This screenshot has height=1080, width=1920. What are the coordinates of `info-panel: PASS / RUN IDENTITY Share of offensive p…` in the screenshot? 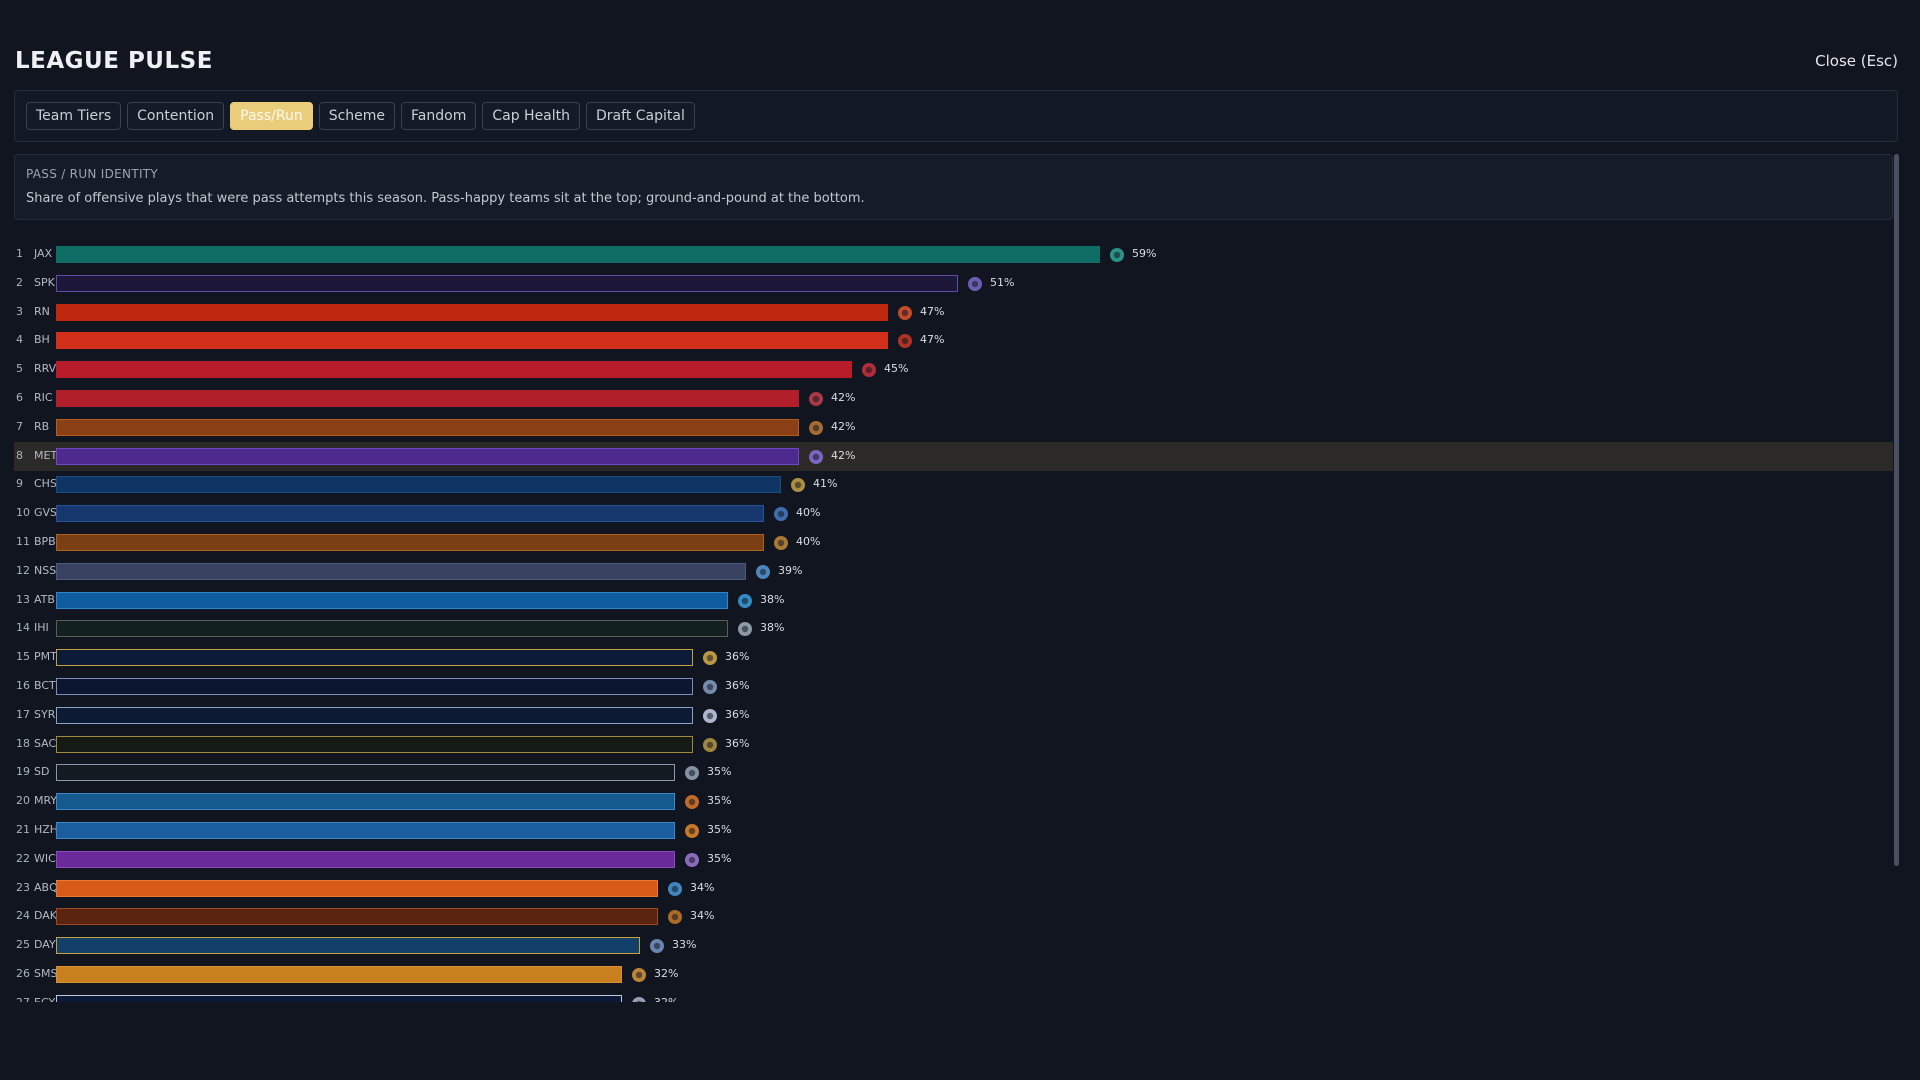 It's located at (953, 187).